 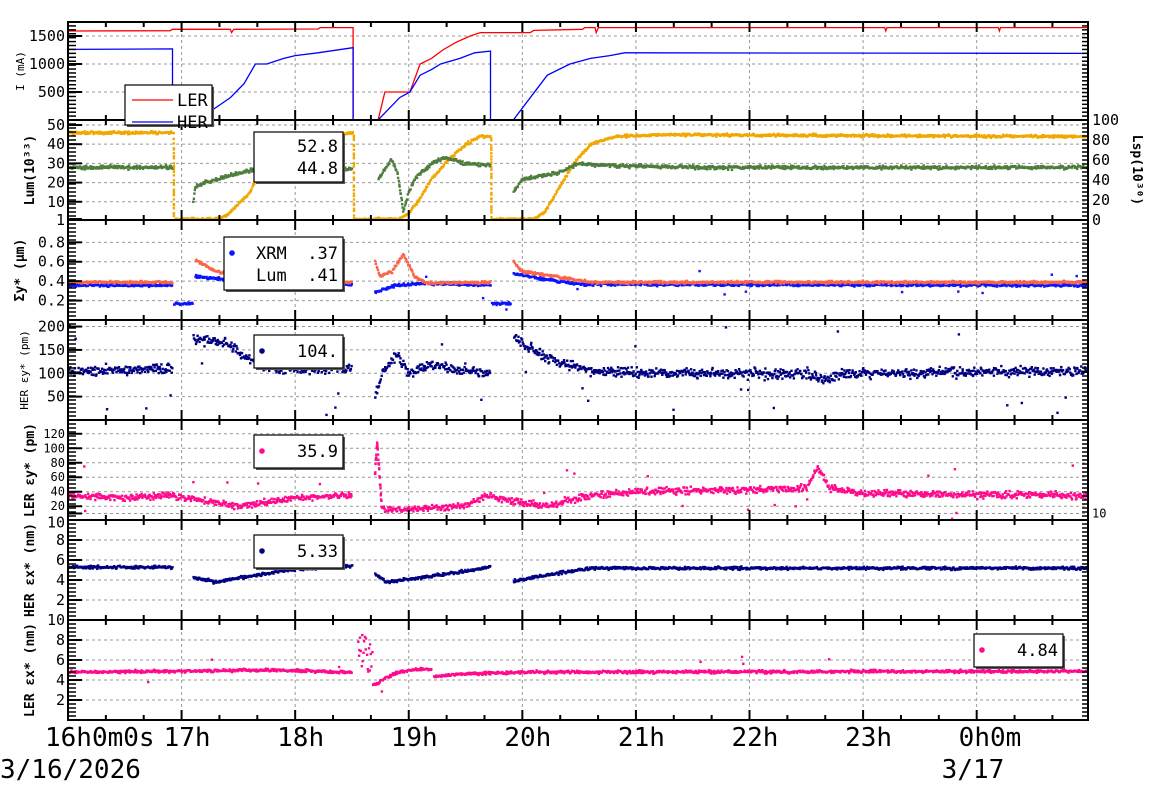 What do you see at coordinates (578, 184) in the screenshot?
I see `series-lsp` at bounding box center [578, 184].